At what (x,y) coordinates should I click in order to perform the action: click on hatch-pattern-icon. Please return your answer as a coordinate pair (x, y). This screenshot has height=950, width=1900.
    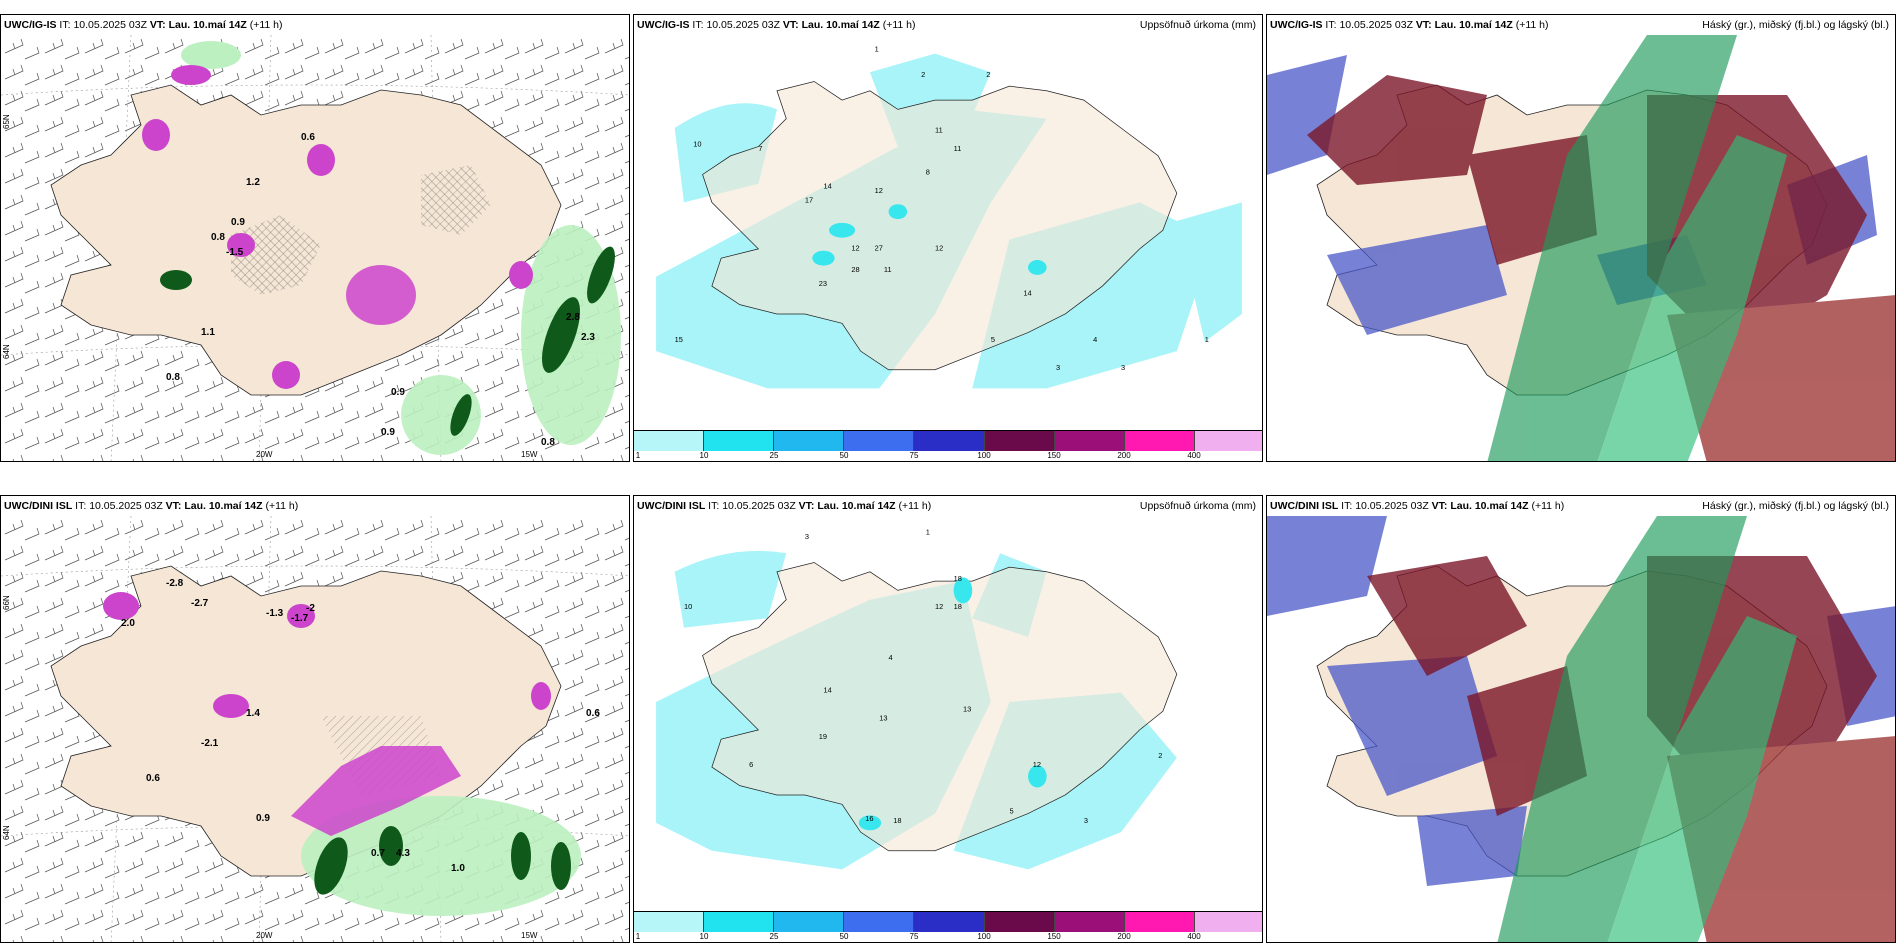
    Looking at the image, I should click on (276, 255).